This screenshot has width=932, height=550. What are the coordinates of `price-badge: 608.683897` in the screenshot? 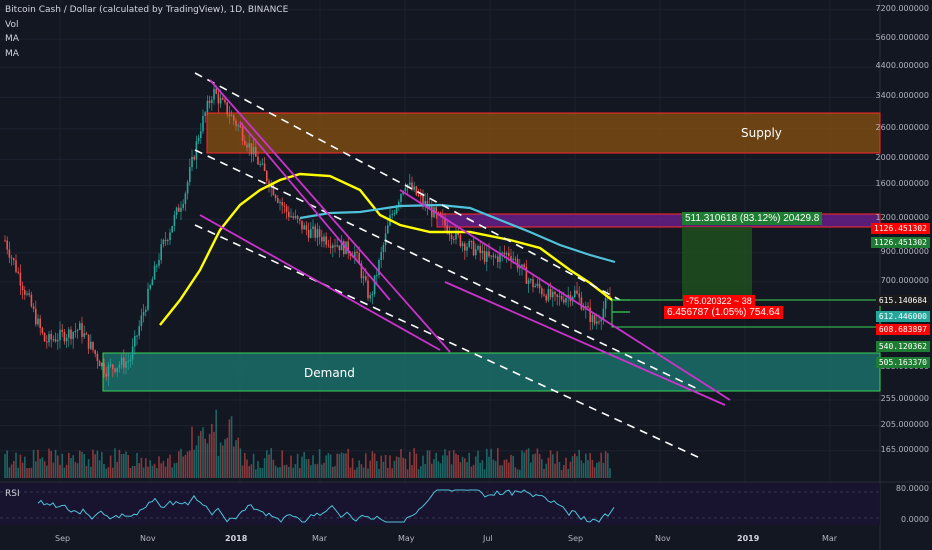 It's located at (902, 329).